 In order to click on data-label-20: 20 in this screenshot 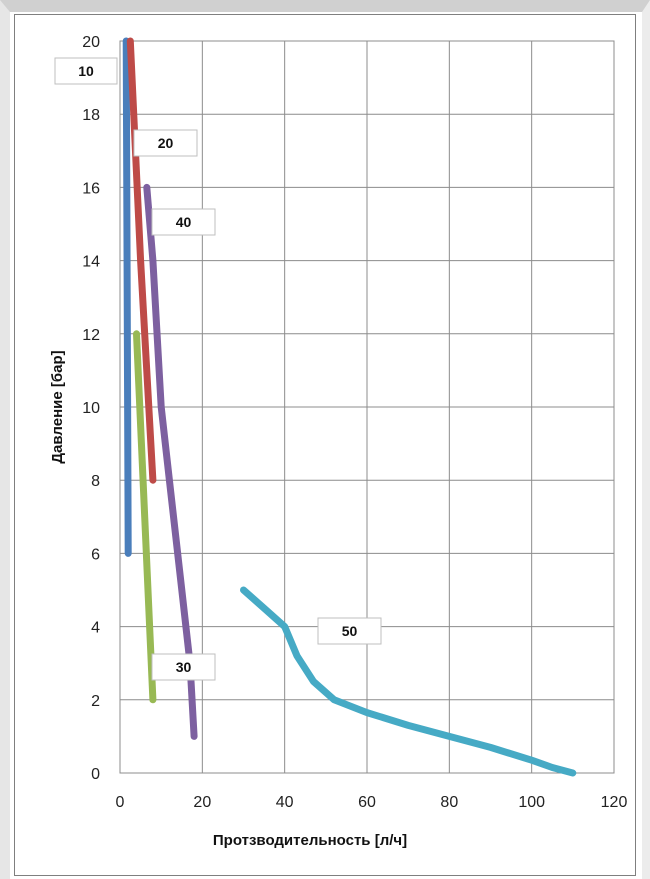, I will do `click(166, 143)`.